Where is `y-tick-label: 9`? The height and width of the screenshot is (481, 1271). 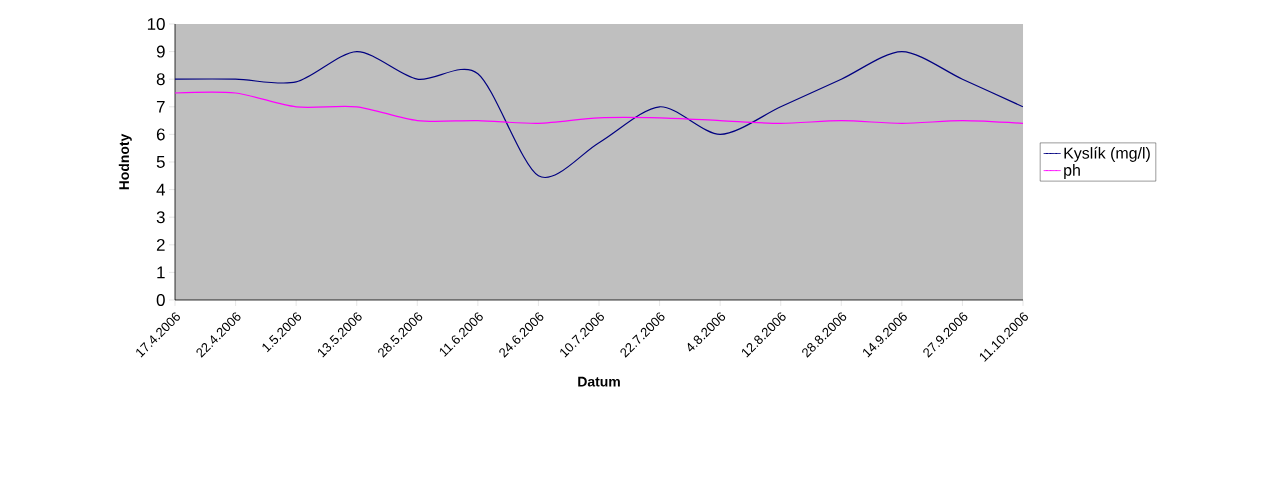
y-tick-label: 9 is located at coordinates (160, 51).